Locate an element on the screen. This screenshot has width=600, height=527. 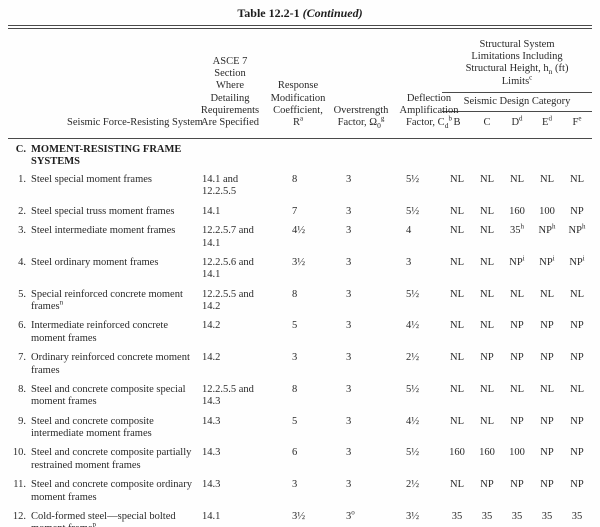
r-coefficient-cell: 4½ is located at coordinates (299, 231).